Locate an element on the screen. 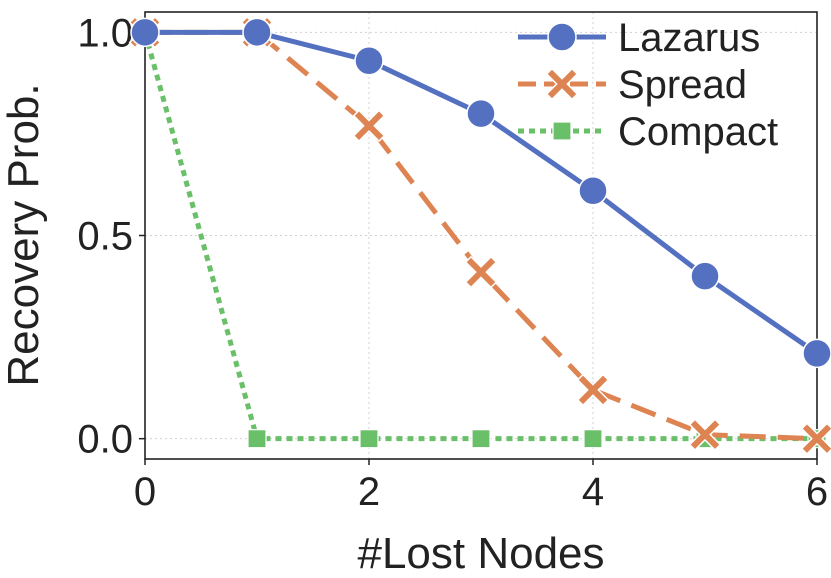 This screenshot has height=578, width=831. x-tick-label: 4 is located at coordinates (593, 492).